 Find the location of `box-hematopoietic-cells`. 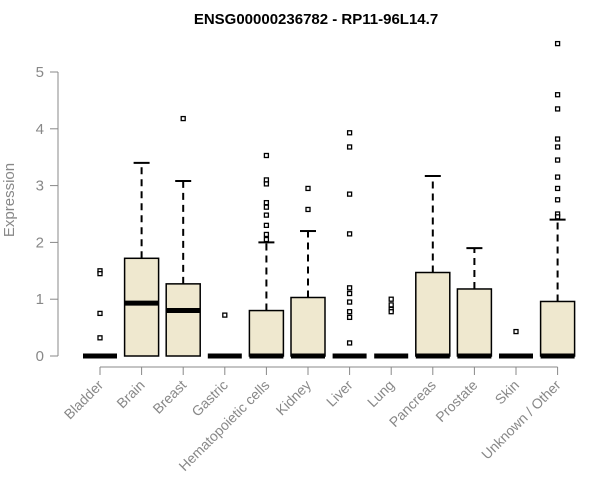

box-hematopoietic-cells is located at coordinates (266, 255).